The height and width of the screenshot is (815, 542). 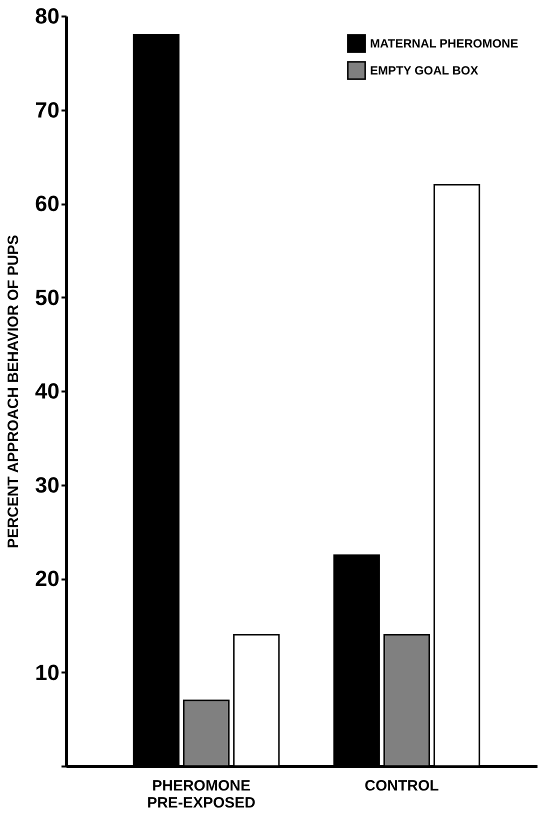 I want to click on x-tick-label: CONTROL, so click(x=401, y=786).